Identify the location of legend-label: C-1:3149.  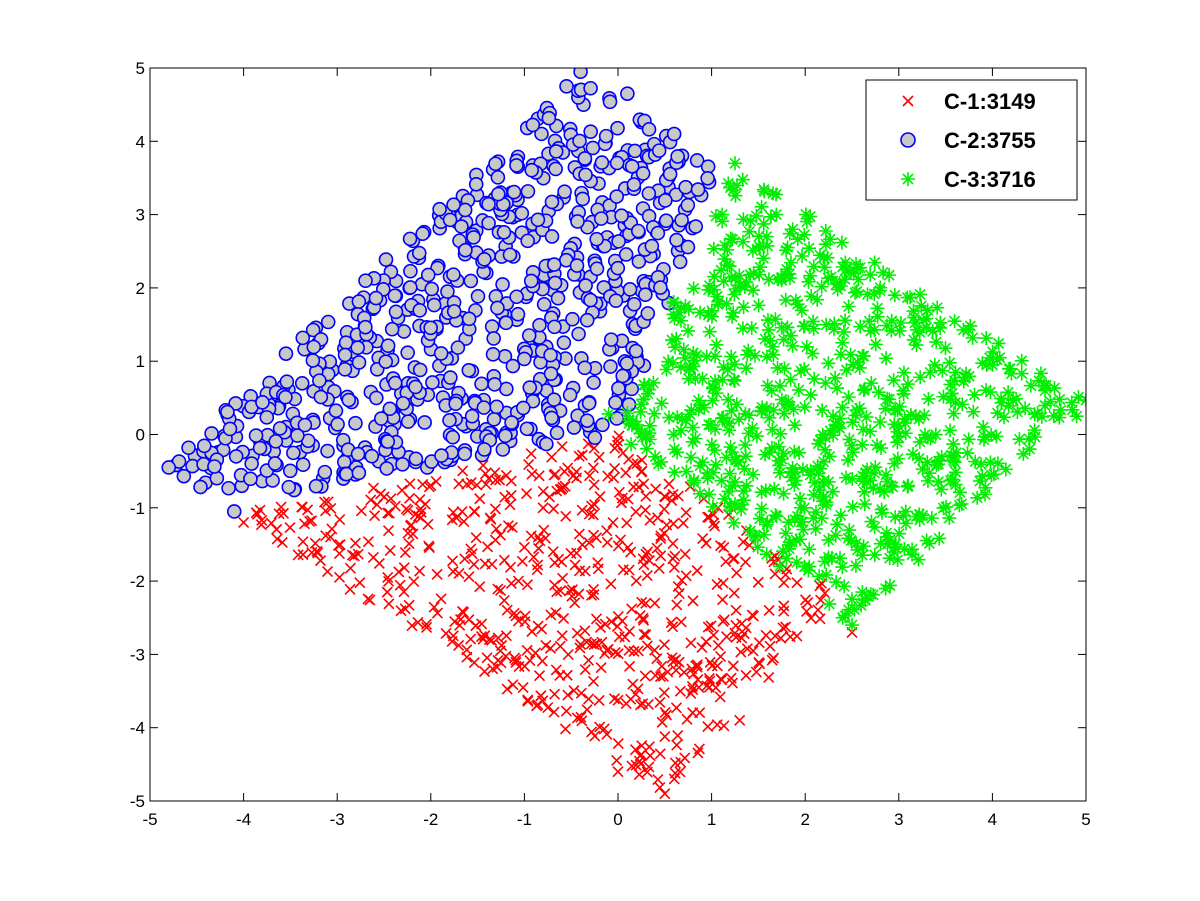
(990, 101).